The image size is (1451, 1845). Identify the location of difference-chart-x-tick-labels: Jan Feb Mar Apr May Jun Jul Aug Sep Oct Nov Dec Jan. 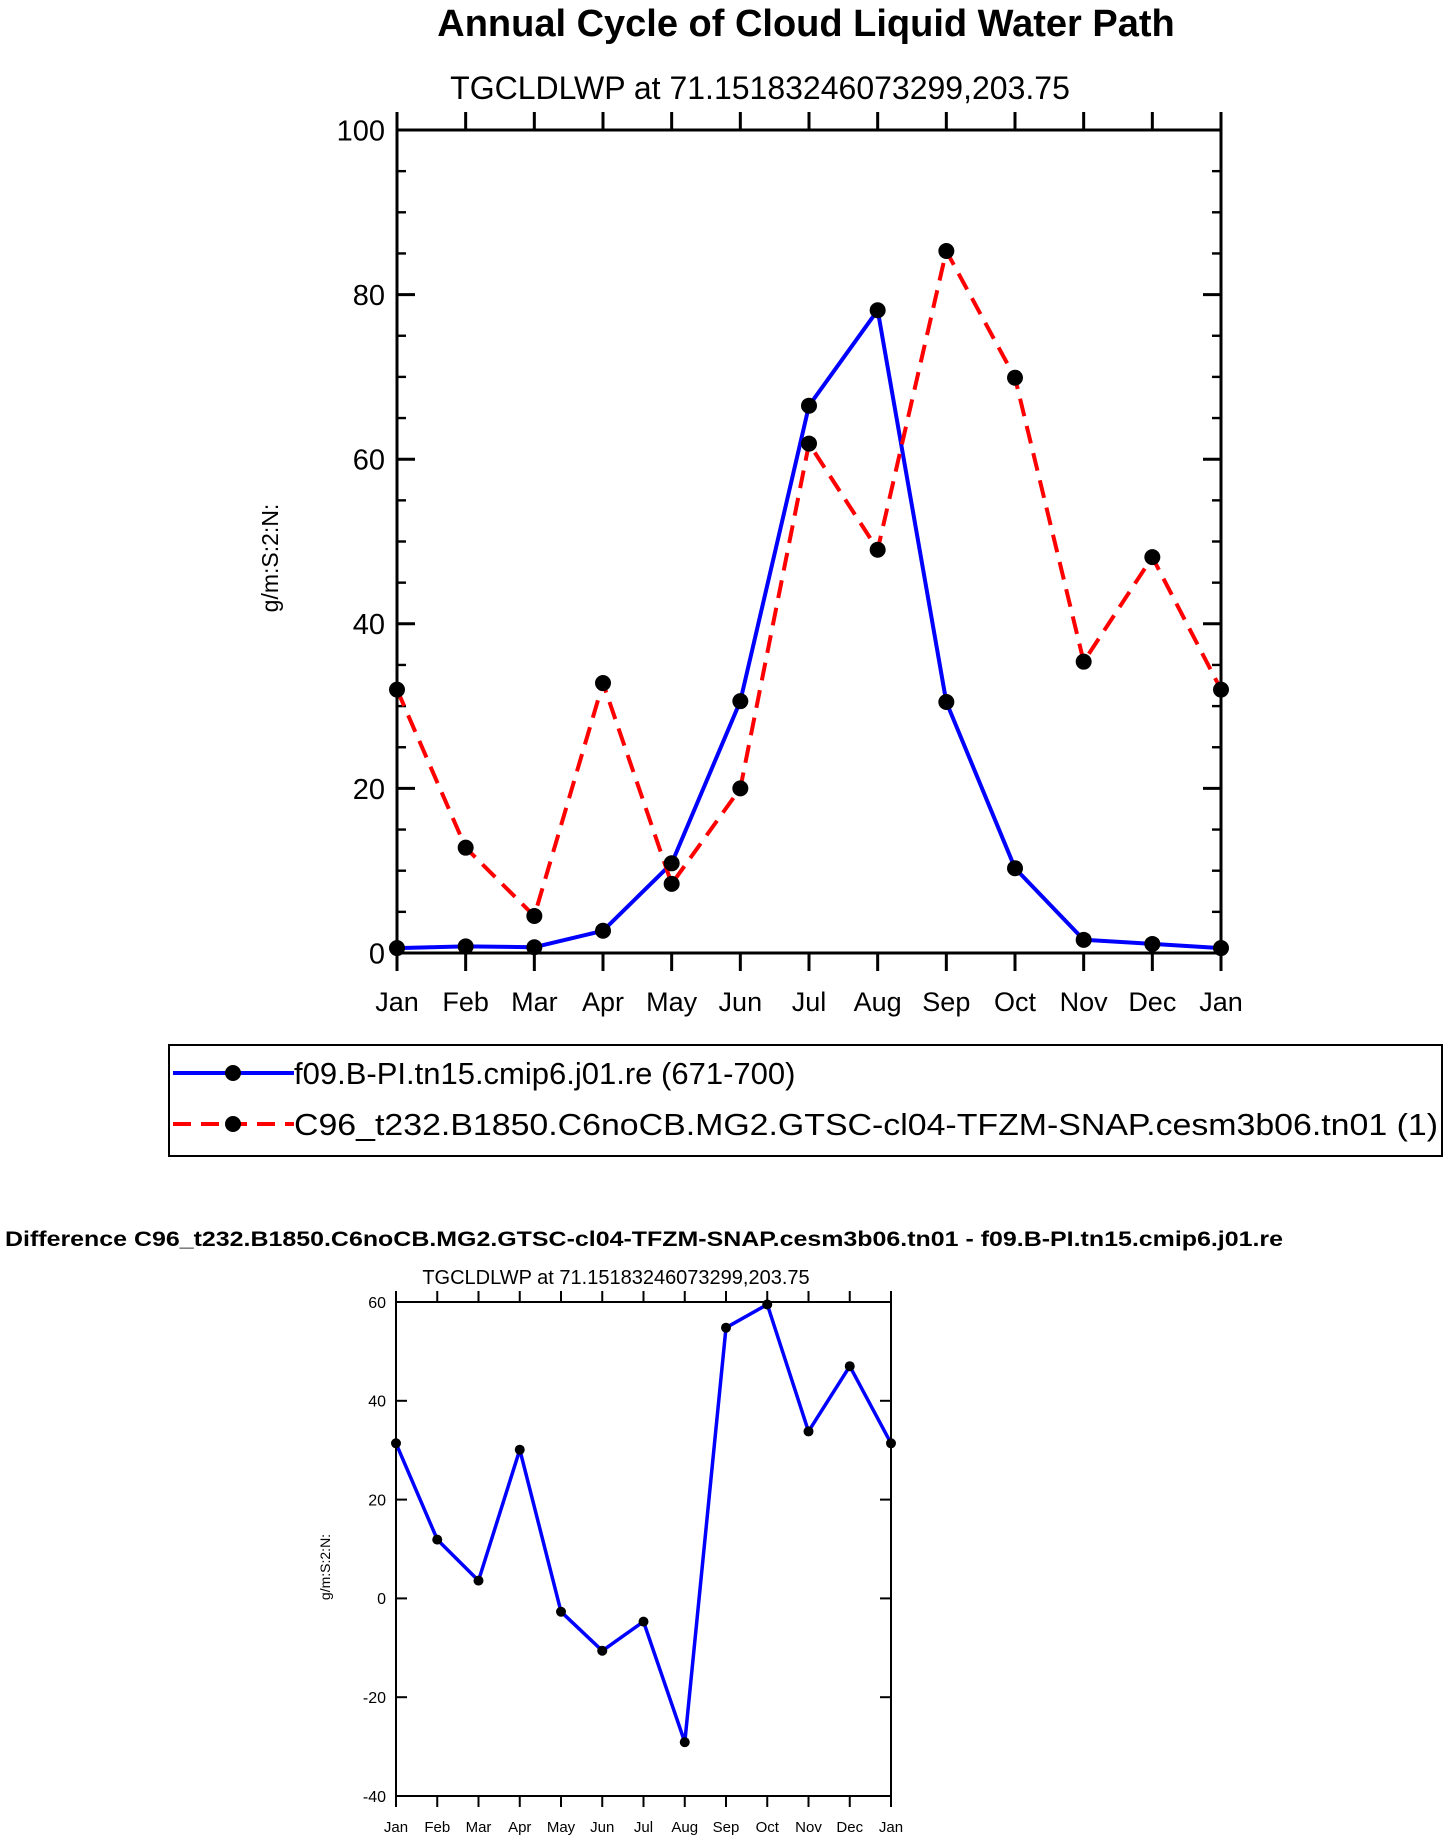
(643, 1827).